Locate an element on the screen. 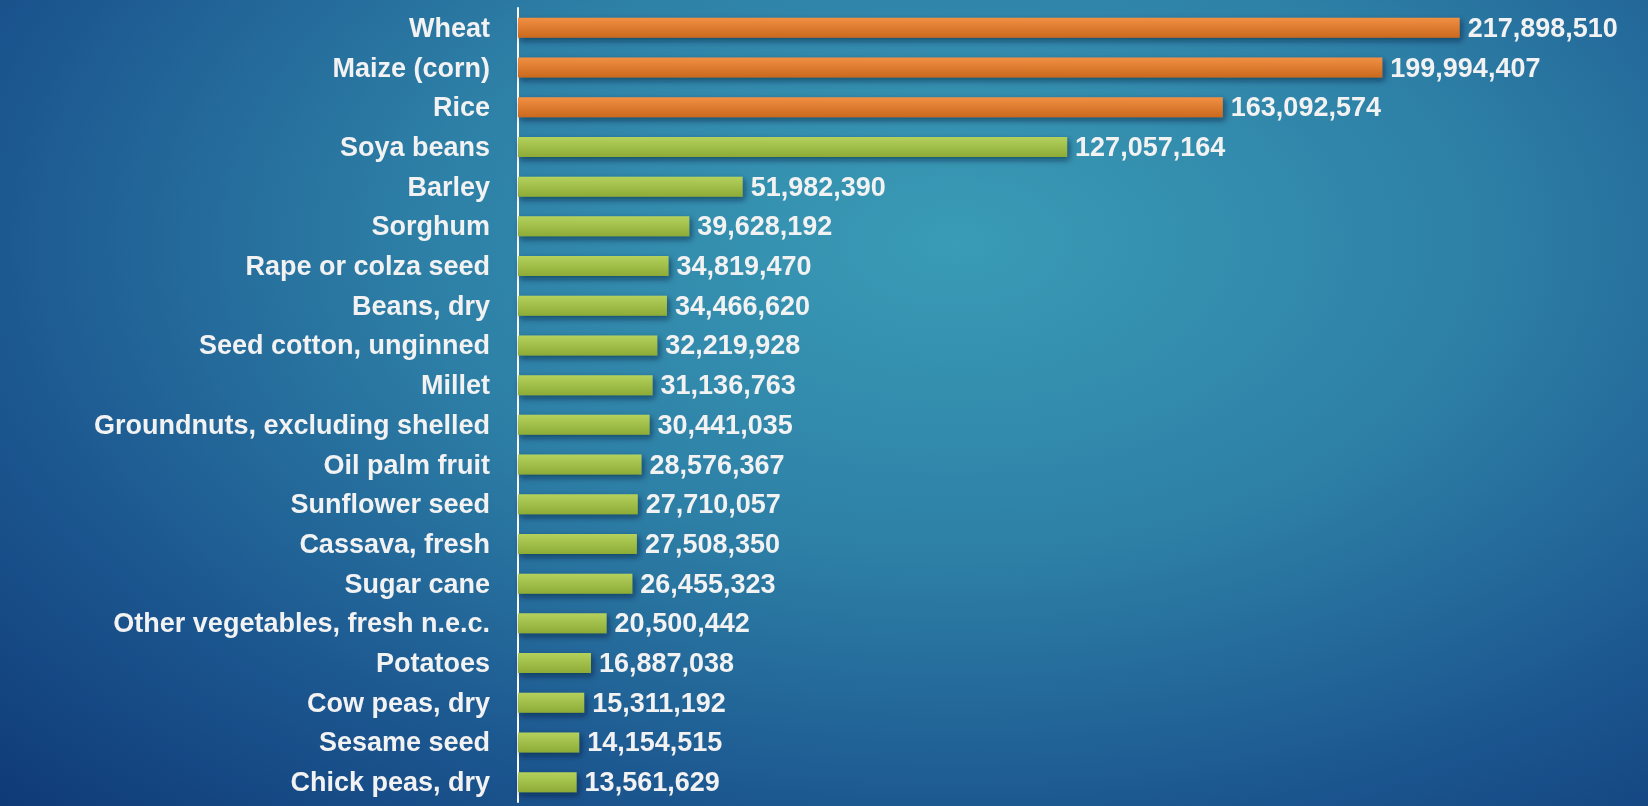 This screenshot has width=1648, height=806. data-label: 51,982,390 is located at coordinates (818, 186).